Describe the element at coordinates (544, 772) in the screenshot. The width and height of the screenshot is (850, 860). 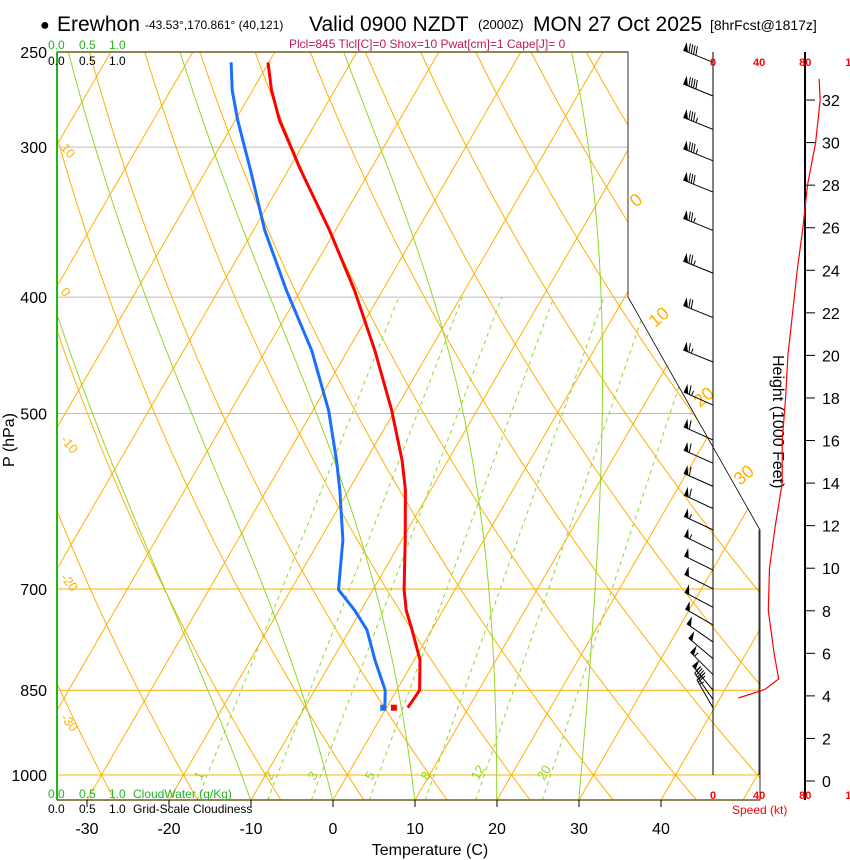
I see `mixing-ratio-label: 20` at that location.